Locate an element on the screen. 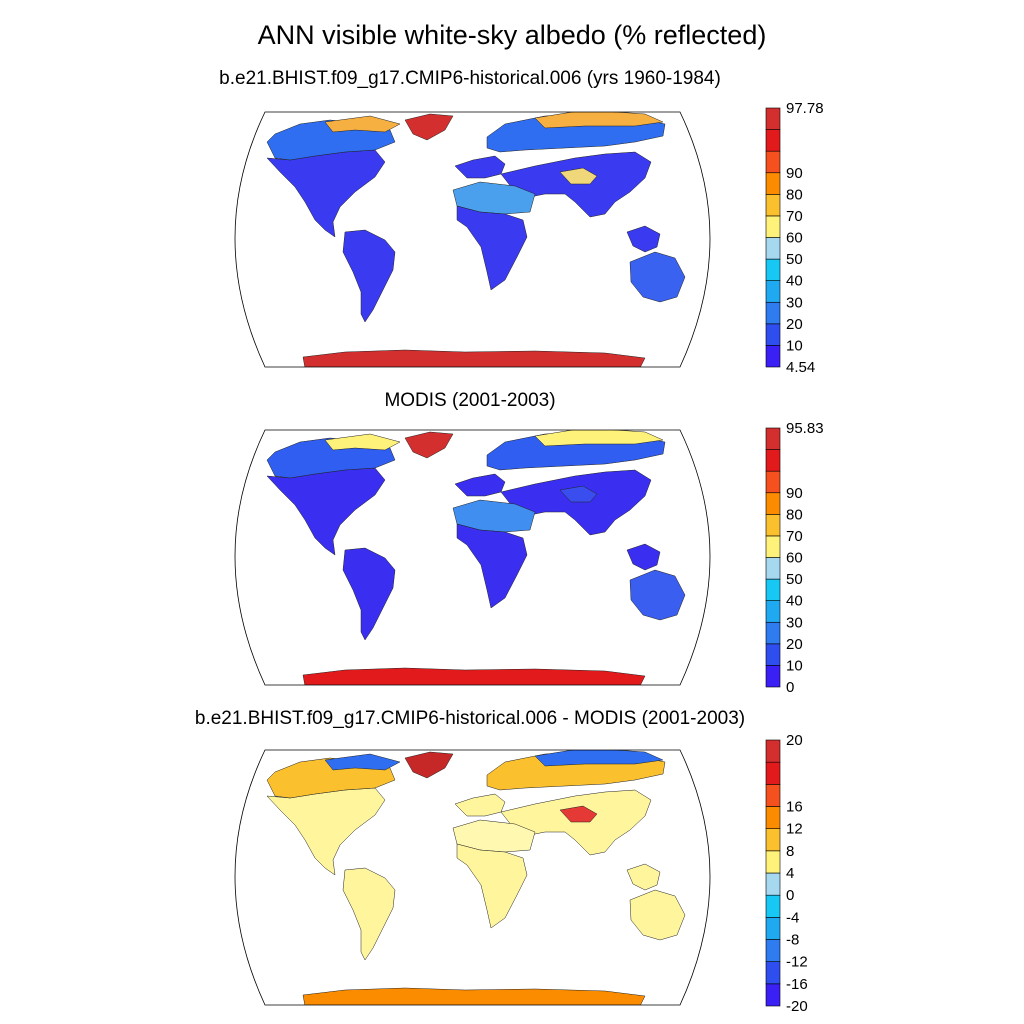 The image size is (1024, 1024). panel-2-title: MODIS (2001-2003) is located at coordinates (470, 400).